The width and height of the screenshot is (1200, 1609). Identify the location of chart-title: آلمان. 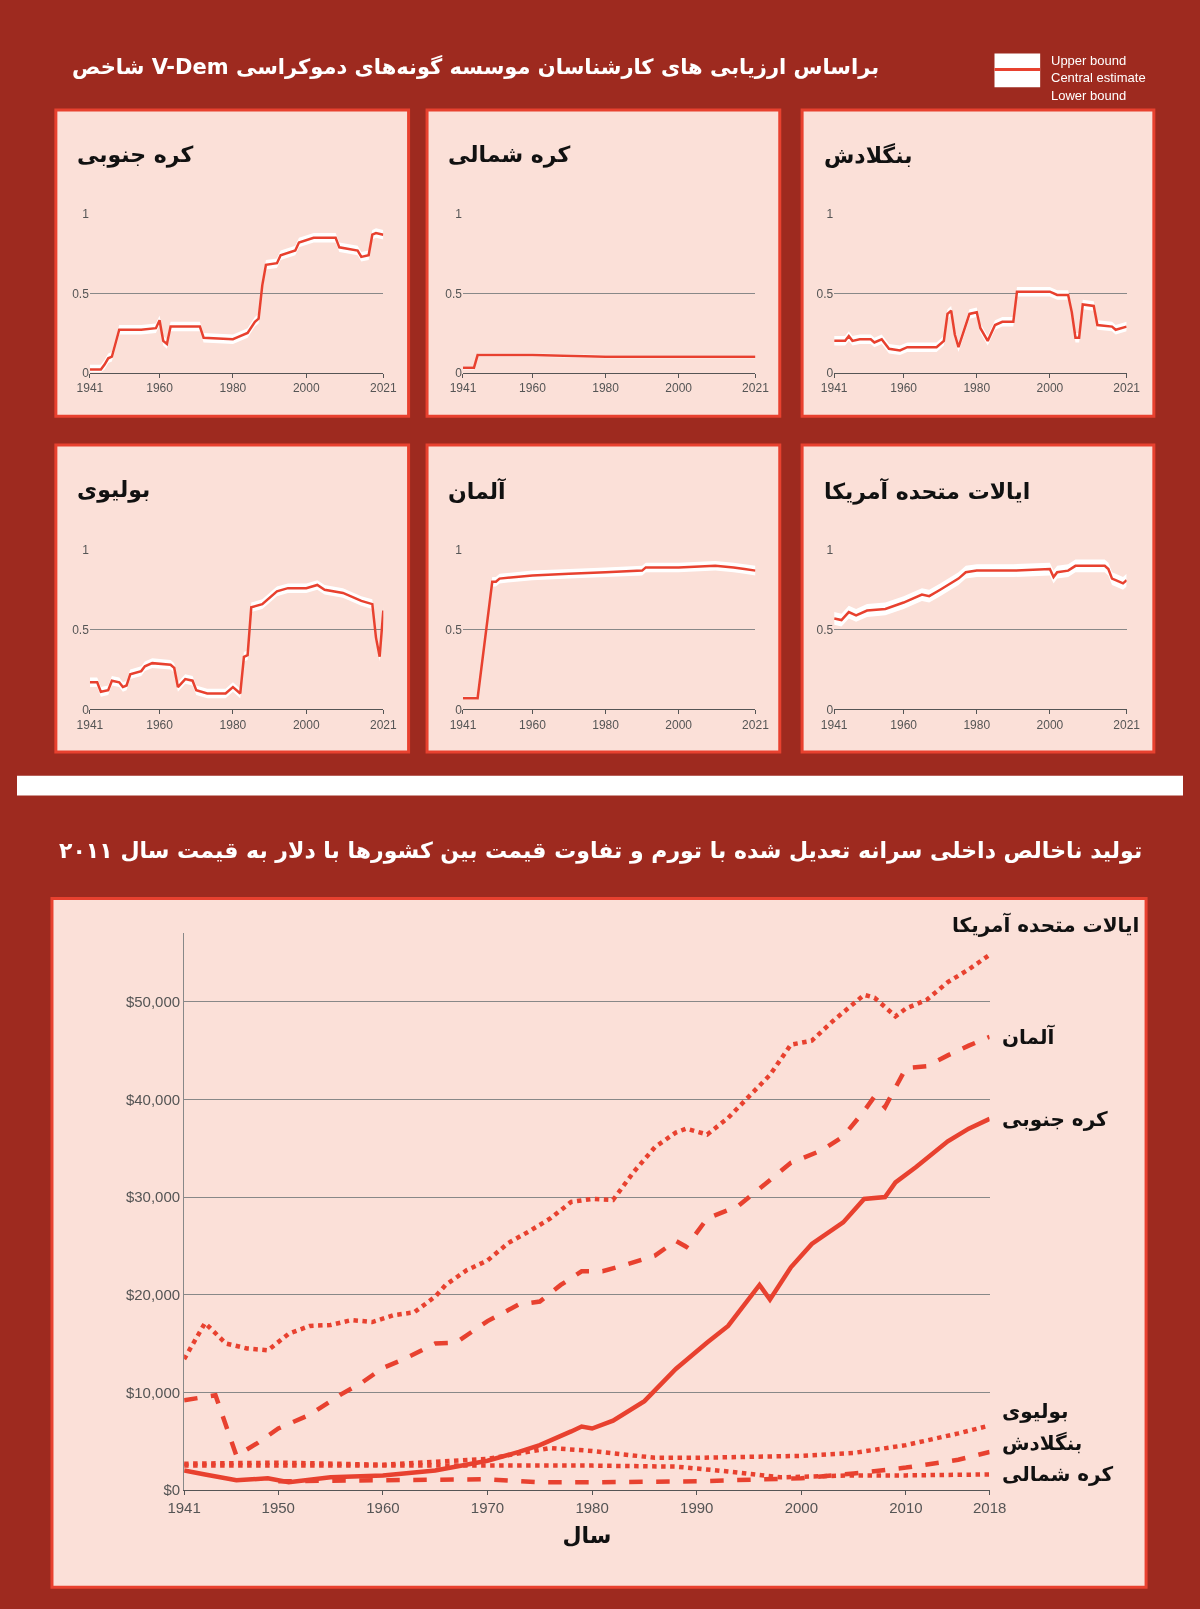
(477, 490).